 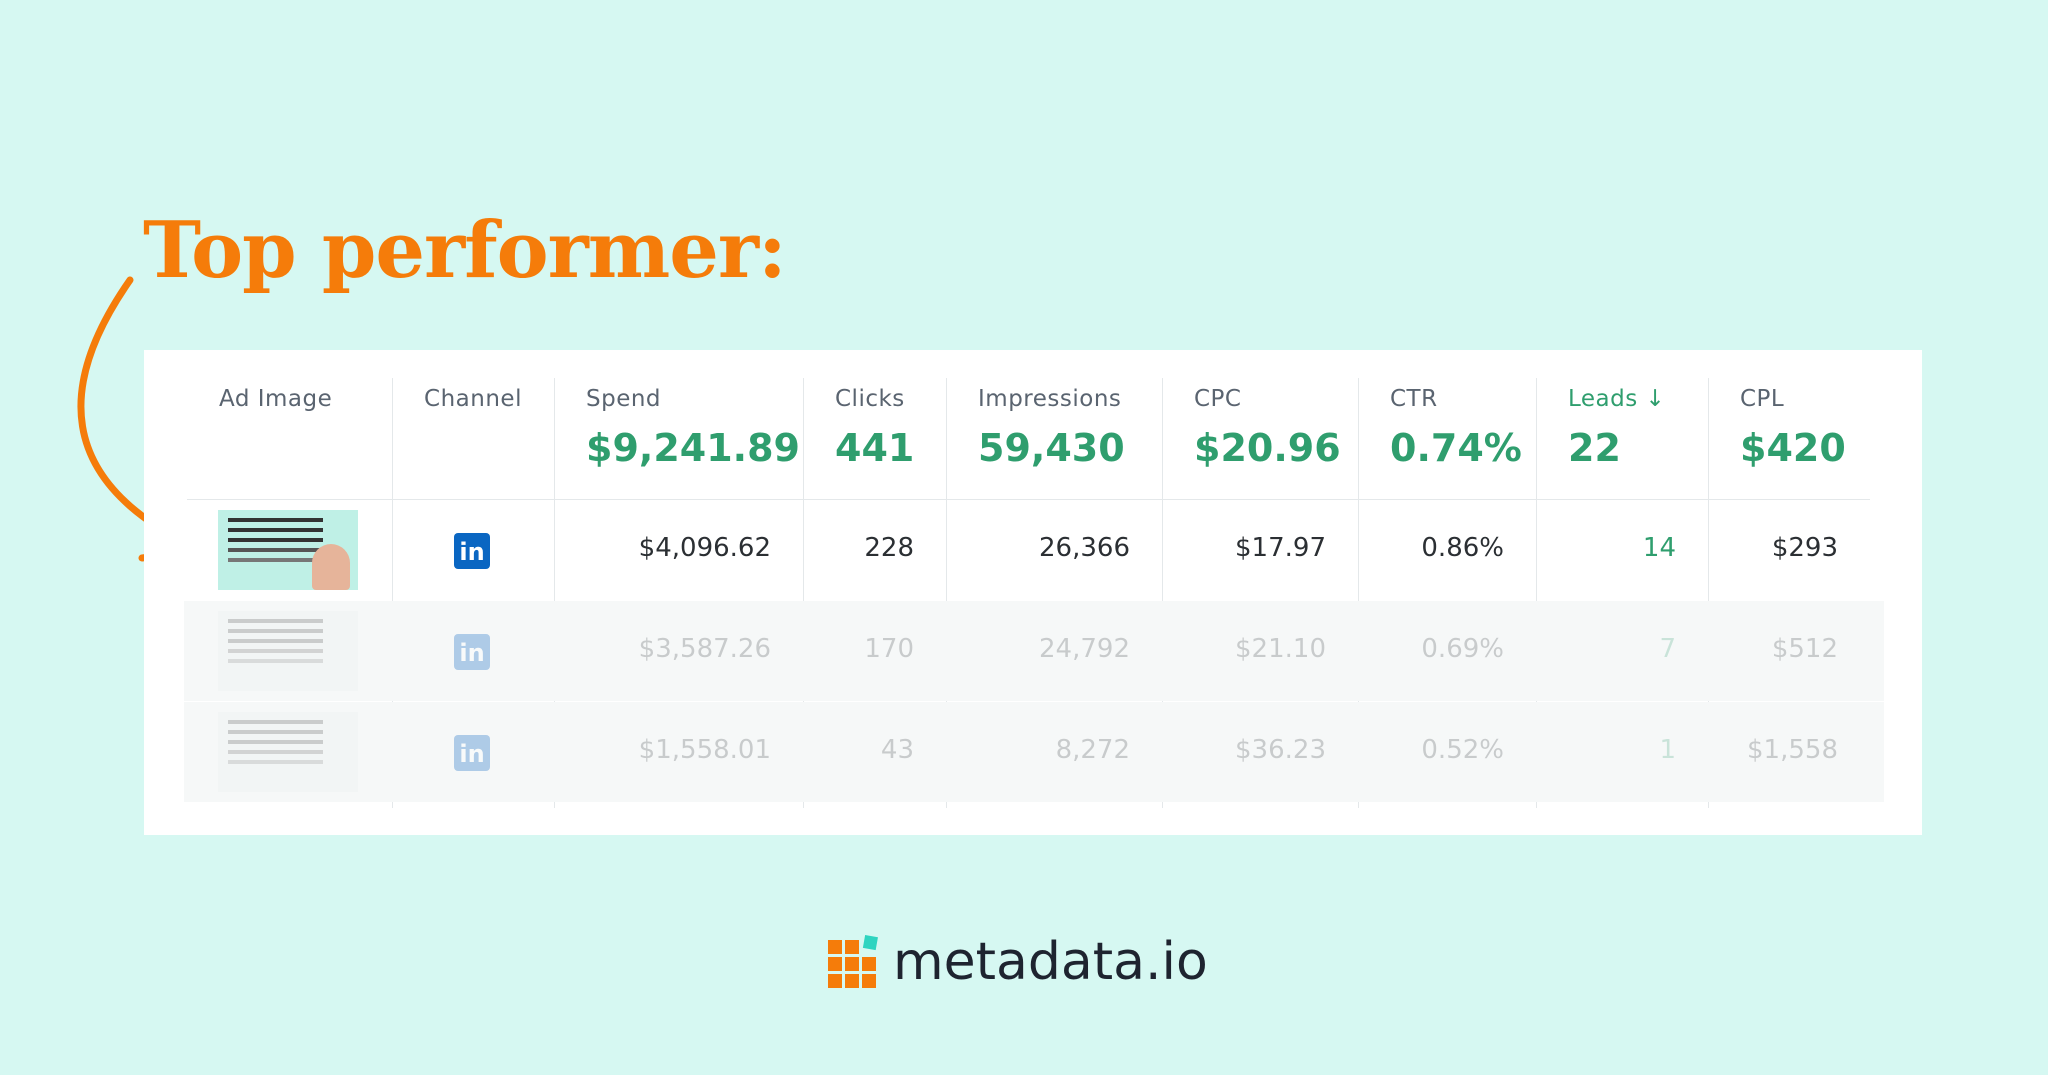 What do you see at coordinates (704, 649) in the screenshot?
I see `table-cell: $3,587.26` at bounding box center [704, 649].